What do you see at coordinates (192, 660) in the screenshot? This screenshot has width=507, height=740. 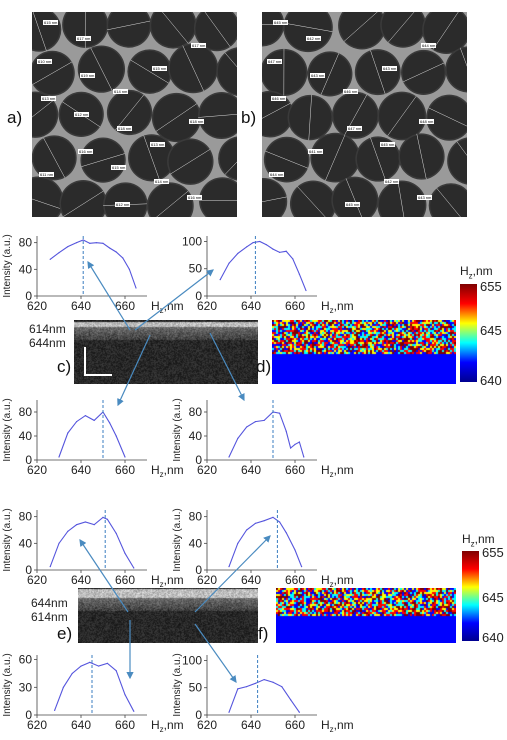 I see `y-tick-label: 100` at bounding box center [192, 660].